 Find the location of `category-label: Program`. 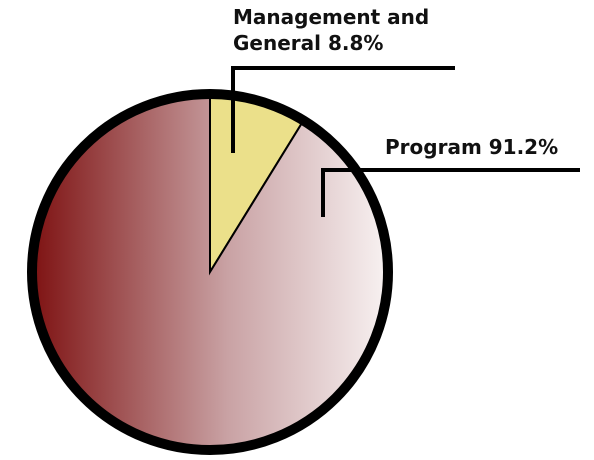

category-label: Program is located at coordinates (433, 147).